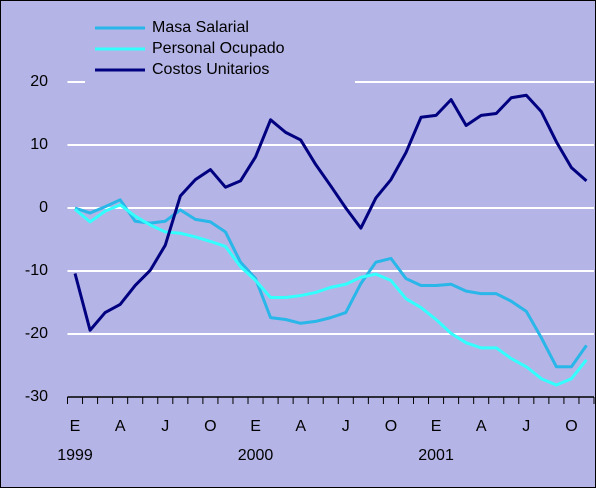  What do you see at coordinates (39, 81) in the screenshot?
I see `y-tick-label: 20` at bounding box center [39, 81].